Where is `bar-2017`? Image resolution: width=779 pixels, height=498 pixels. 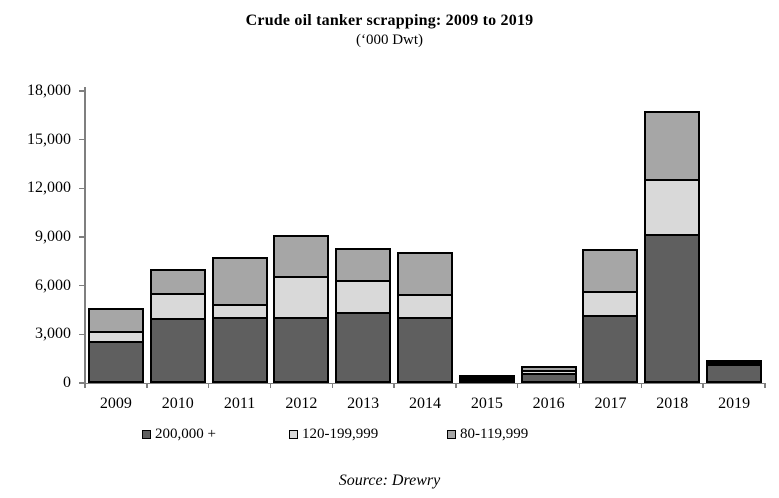
bar-2017 is located at coordinates (610, 316).